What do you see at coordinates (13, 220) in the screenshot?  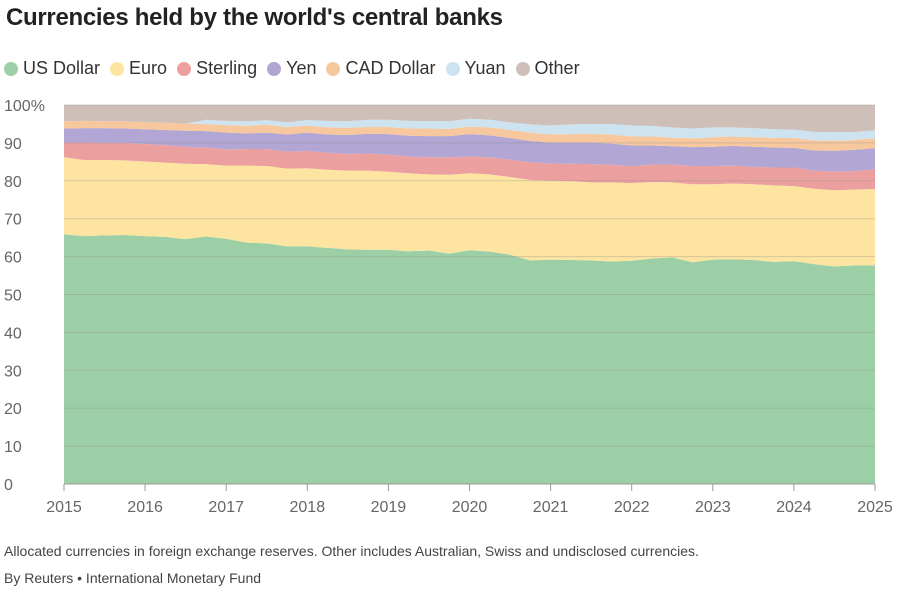 I see `y-tick-label: 70` at bounding box center [13, 220].